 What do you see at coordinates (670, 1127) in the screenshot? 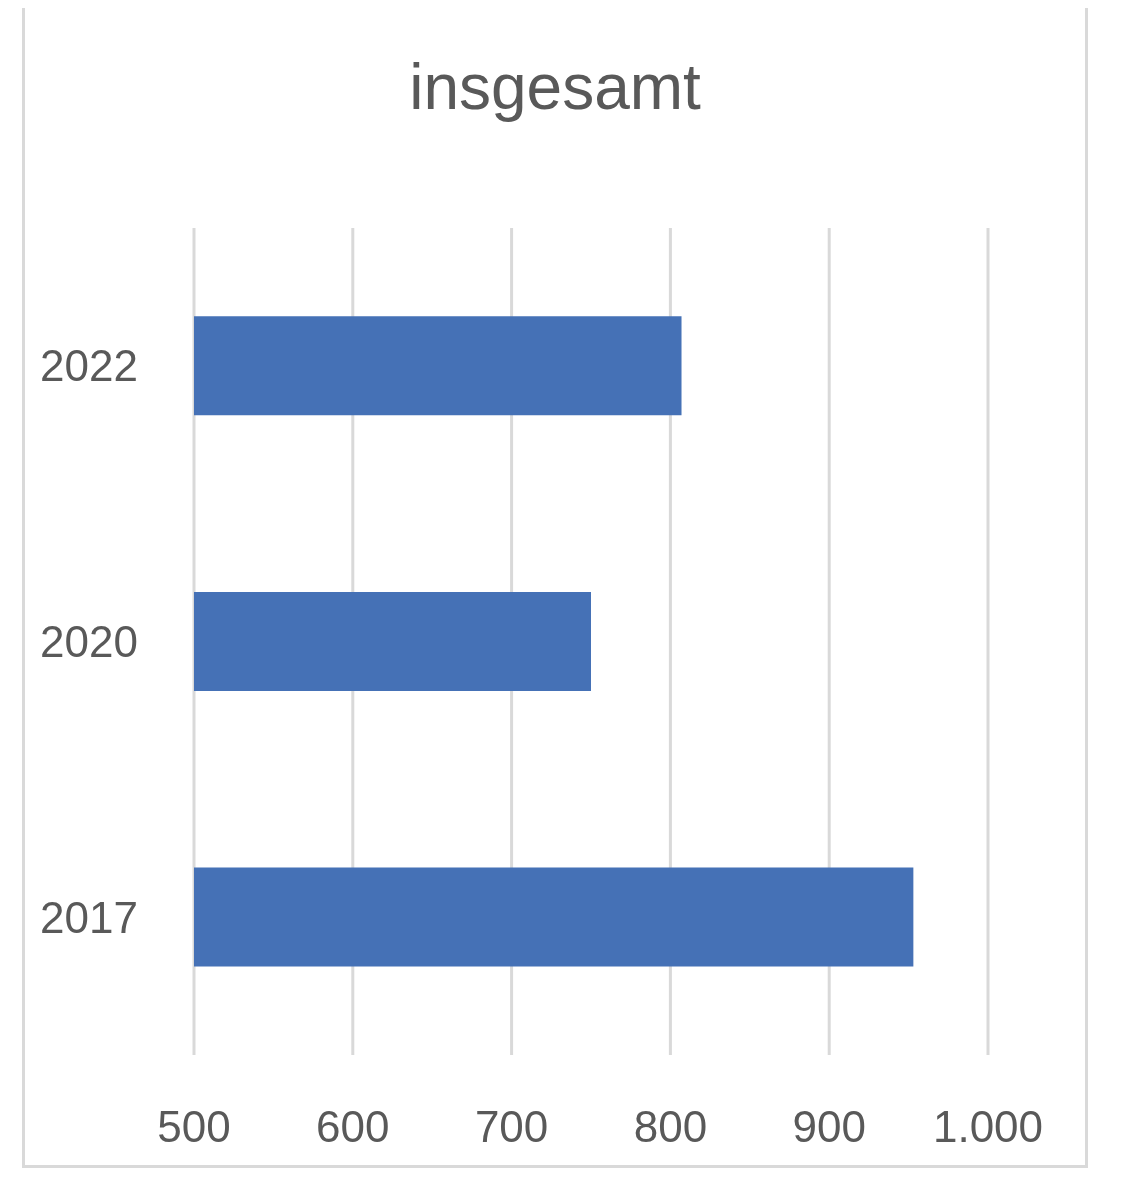
I see `x-tick-label: 800` at bounding box center [670, 1127].